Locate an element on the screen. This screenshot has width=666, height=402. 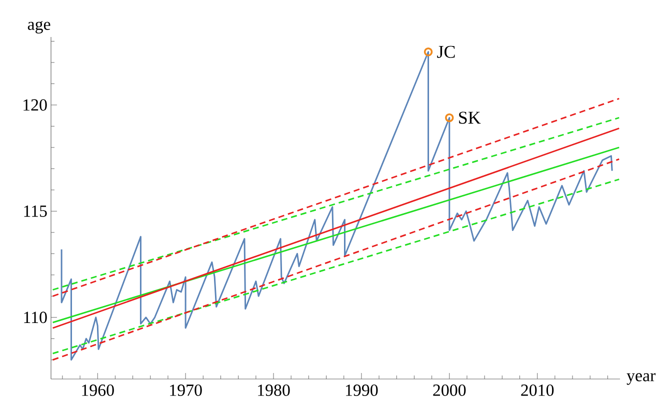
x-tick-label: 2010 is located at coordinates (537, 390).